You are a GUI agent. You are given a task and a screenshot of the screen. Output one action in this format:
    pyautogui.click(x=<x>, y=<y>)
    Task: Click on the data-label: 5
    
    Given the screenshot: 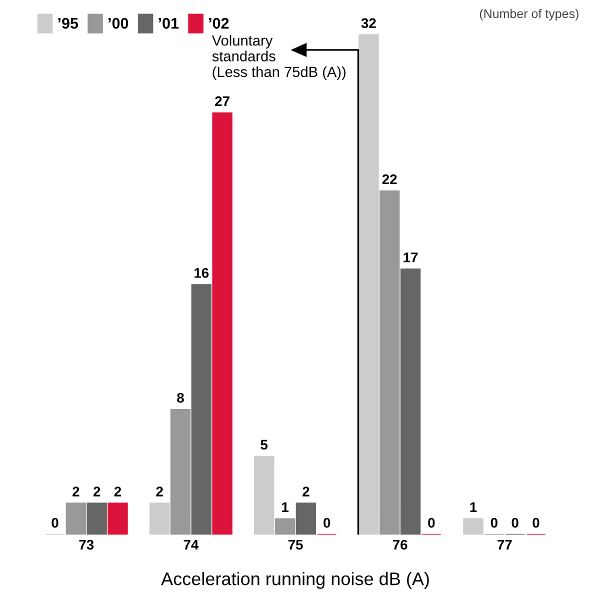 What is the action you would take?
    pyautogui.click(x=264, y=445)
    